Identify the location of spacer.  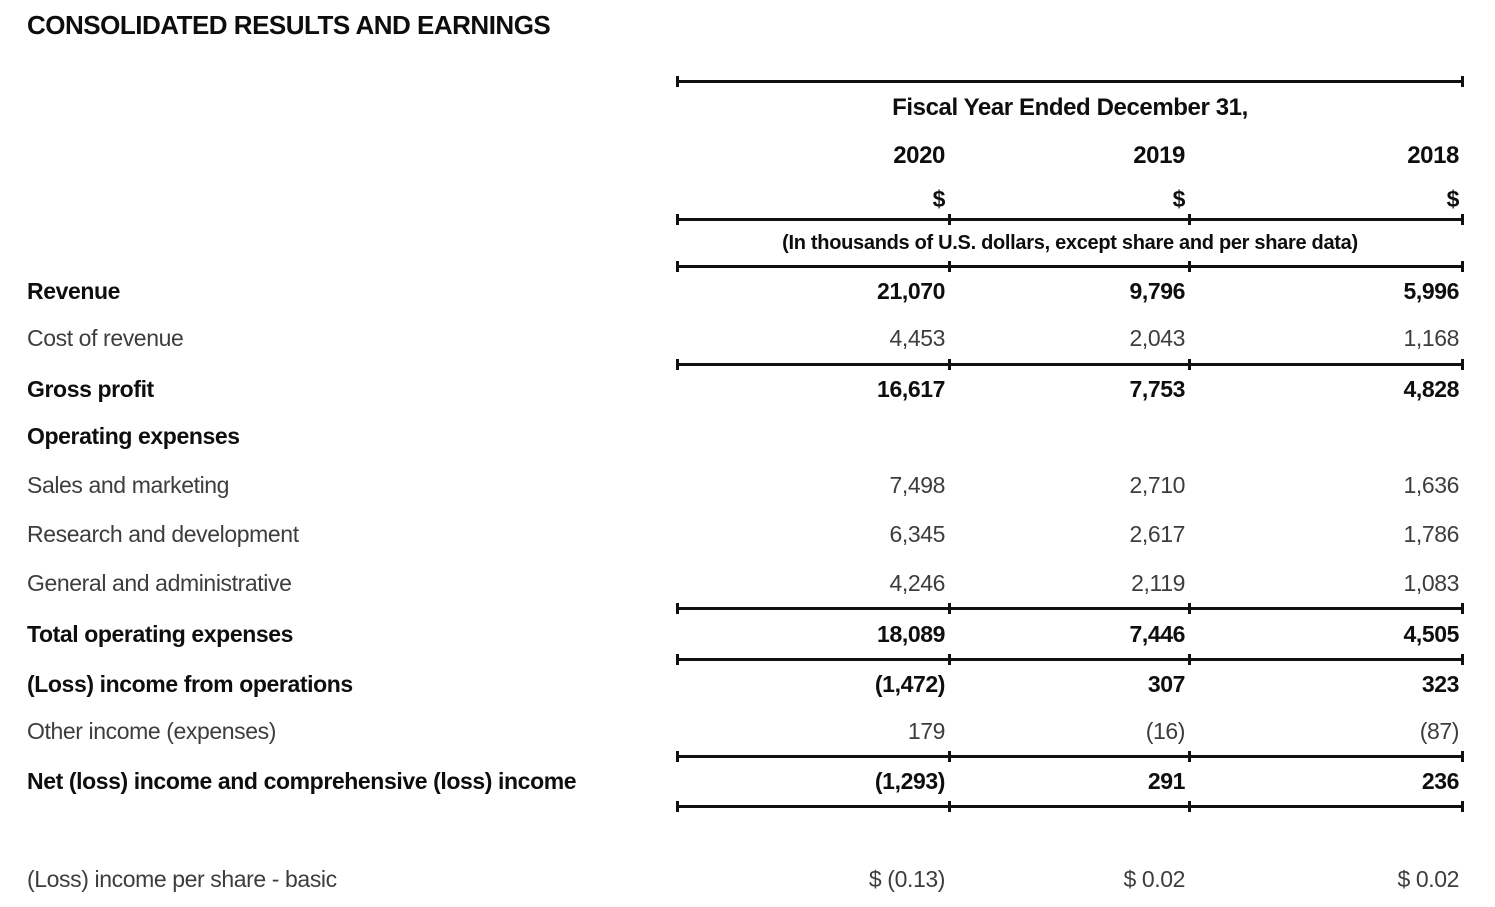
(732, 831).